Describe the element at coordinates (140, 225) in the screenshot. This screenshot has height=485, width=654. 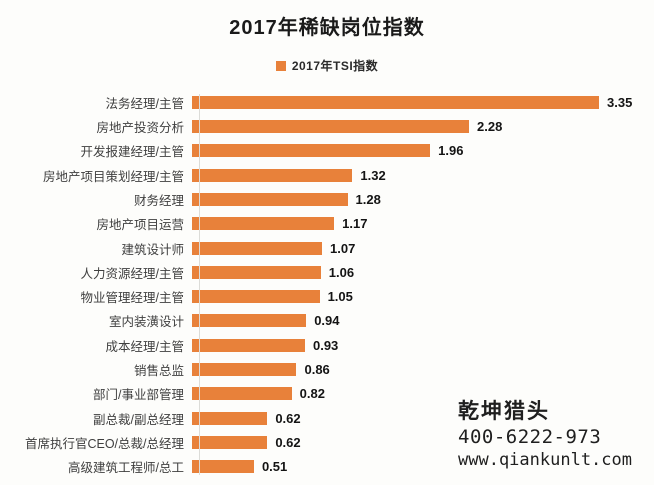
I see `category-label: 房地产项目运营` at that location.